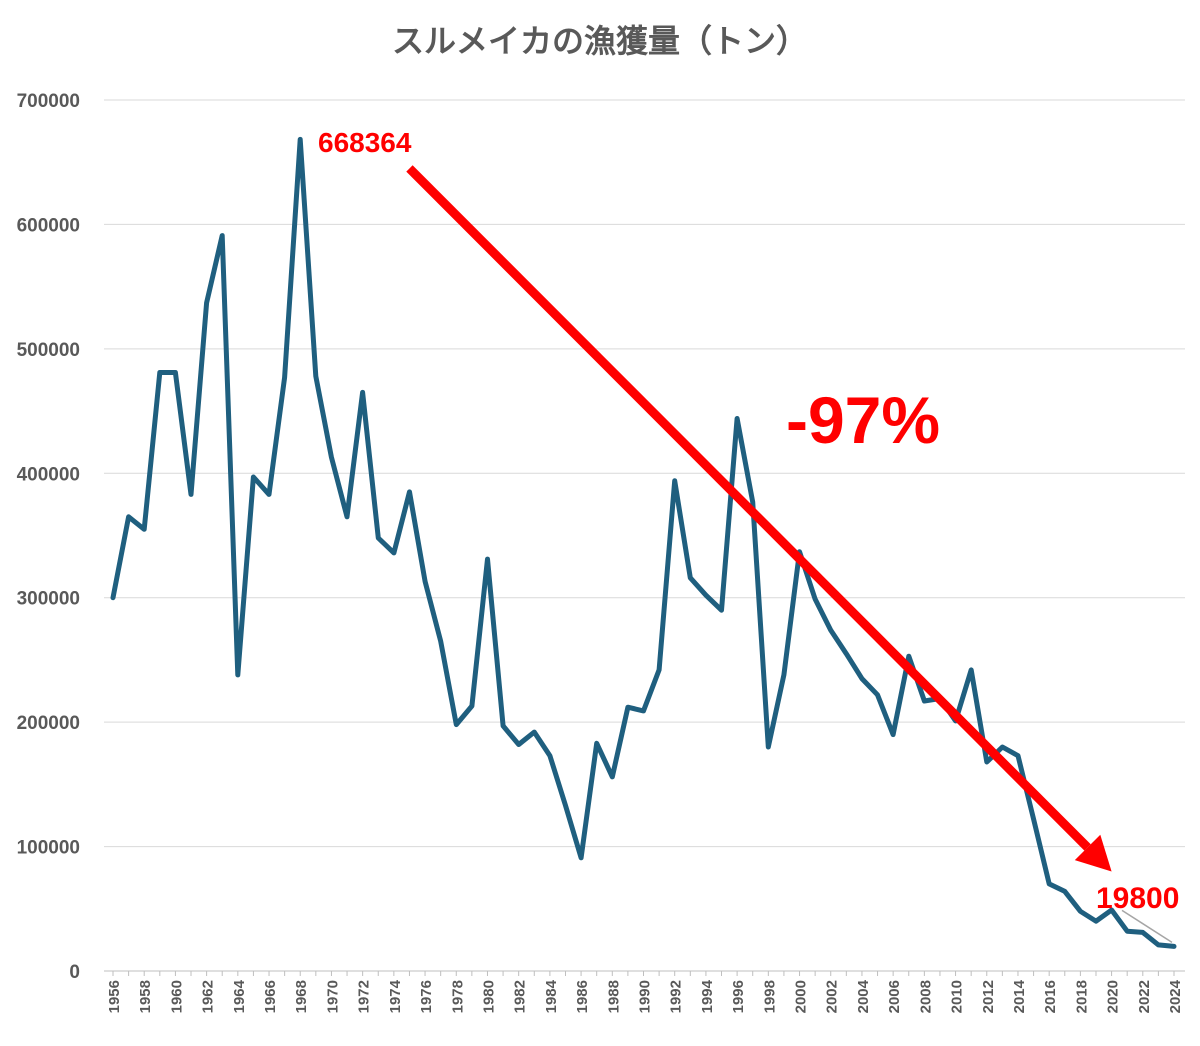  Describe the element at coordinates (457, 996) in the screenshot. I see `x-tick-label: 1978` at that location.